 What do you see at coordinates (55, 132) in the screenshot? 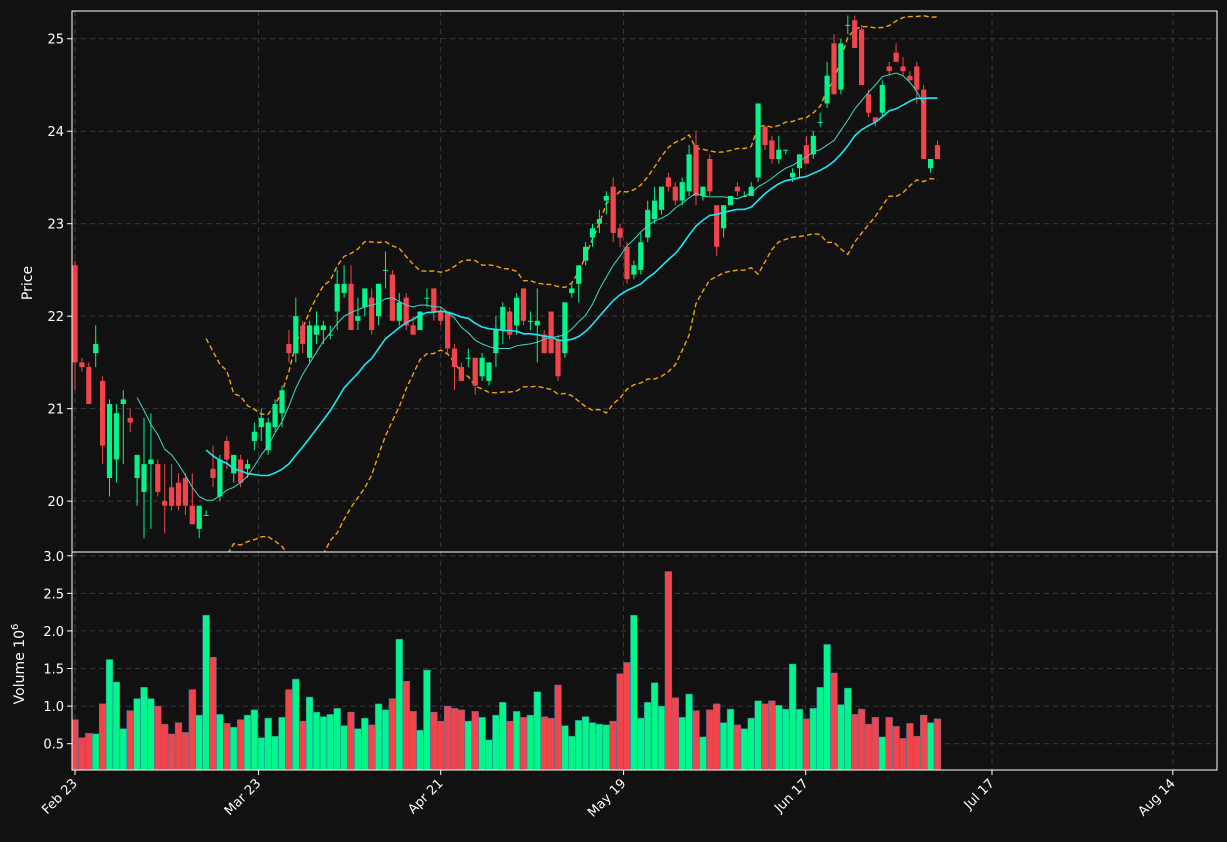
I see `price-tick-label: 24` at bounding box center [55, 132].